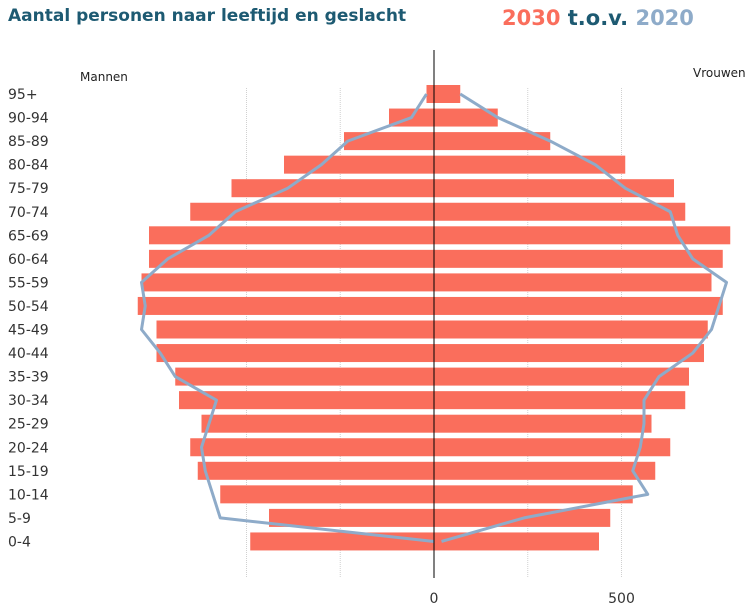 This screenshot has height=609, width=755. What do you see at coordinates (28, 472) in the screenshot?
I see `age-label: 15-19` at bounding box center [28, 472].